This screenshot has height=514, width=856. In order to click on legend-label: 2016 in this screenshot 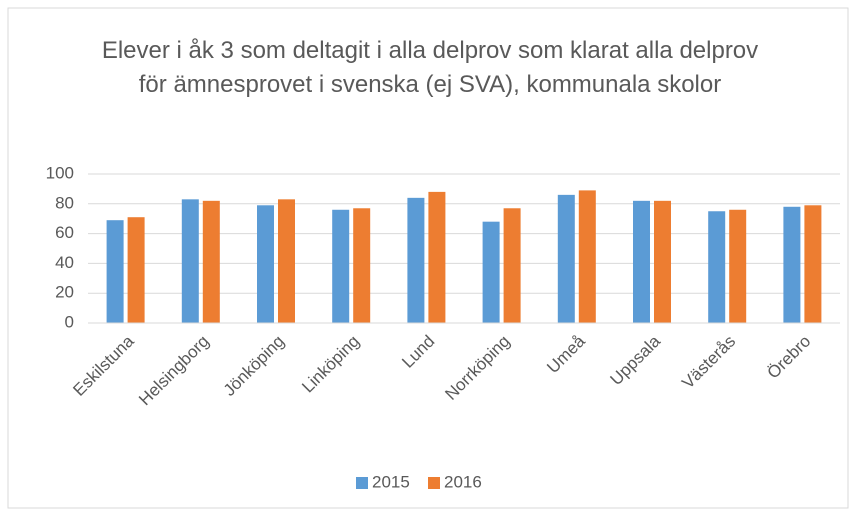, I will do `click(463, 481)`.